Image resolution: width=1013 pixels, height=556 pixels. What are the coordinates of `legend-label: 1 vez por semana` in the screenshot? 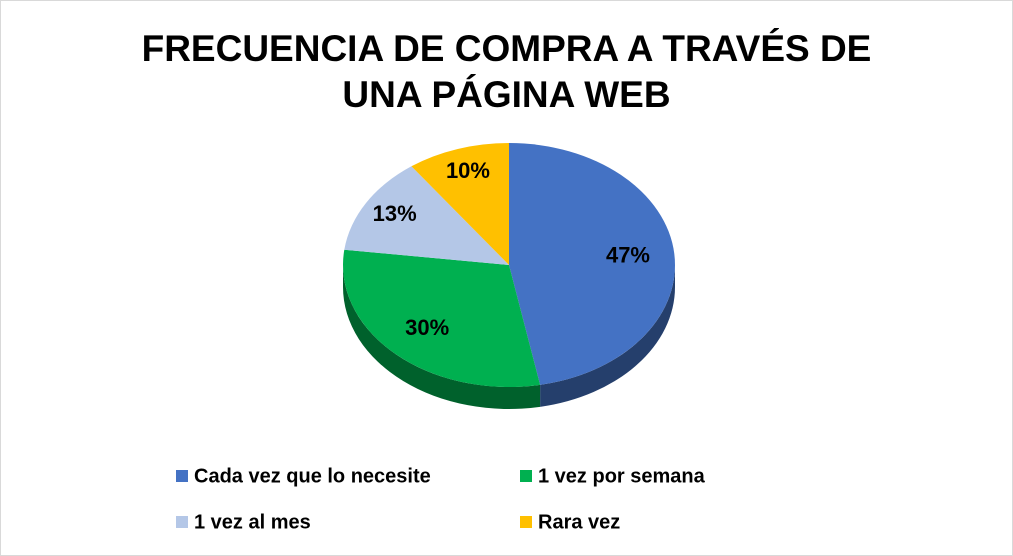 It's located at (622, 476).